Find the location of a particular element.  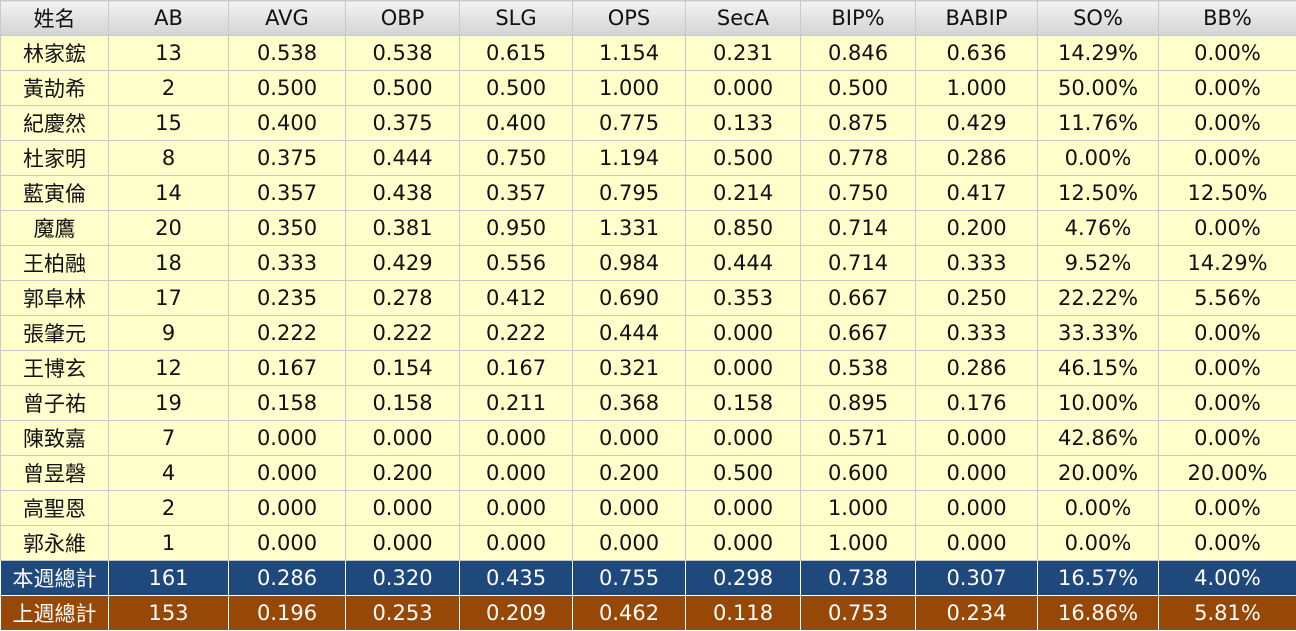

stat-cell: 153 is located at coordinates (168, 613).